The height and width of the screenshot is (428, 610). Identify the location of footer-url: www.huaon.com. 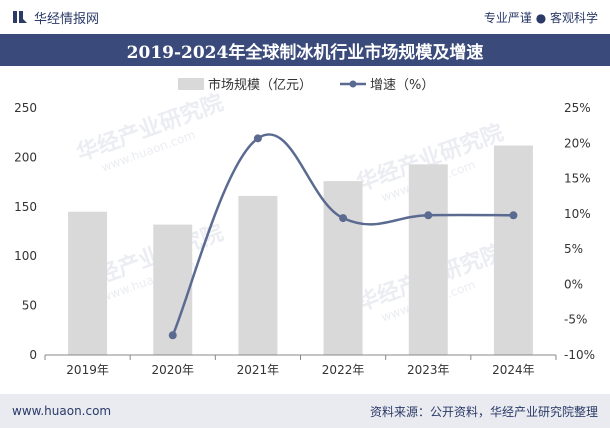
(62, 411).